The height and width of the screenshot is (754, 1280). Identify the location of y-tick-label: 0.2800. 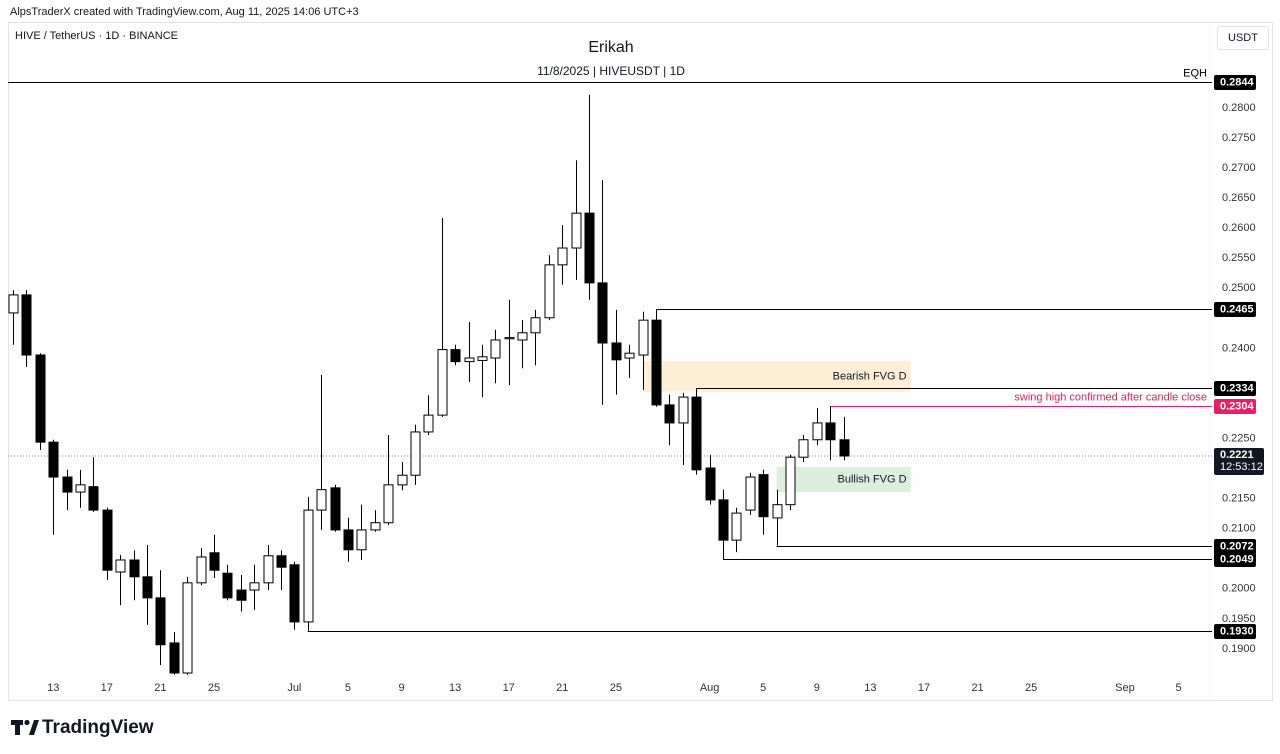
(1239, 108).